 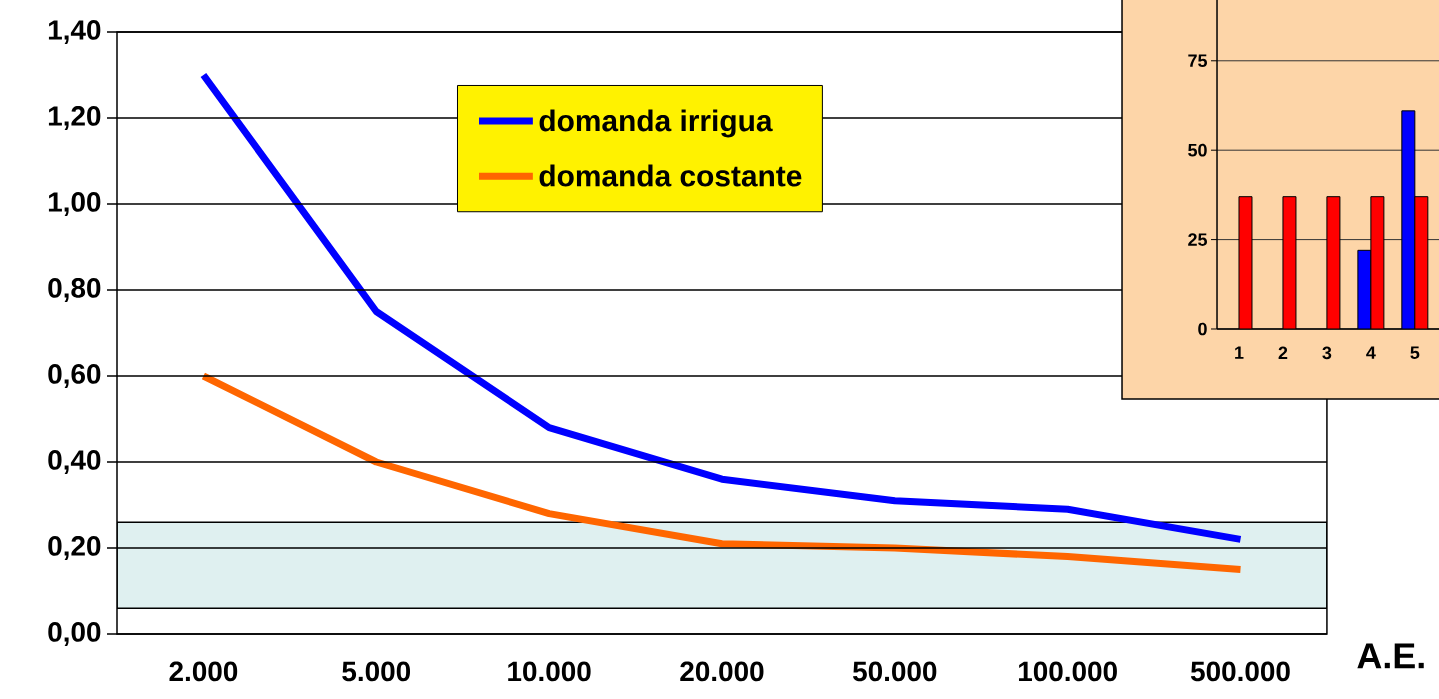 I want to click on y-tick-label: 75, so click(x=1197, y=61).